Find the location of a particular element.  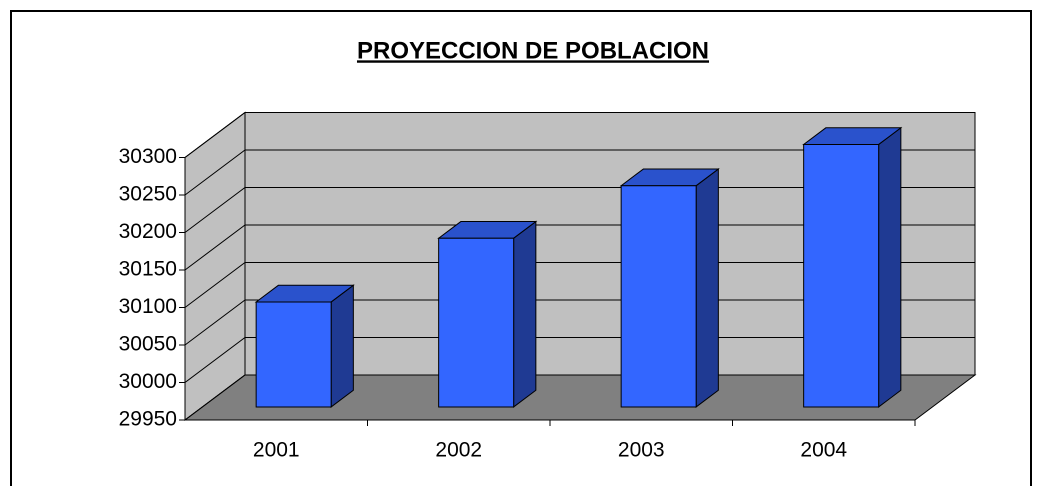

x-tick-label: 2003 is located at coordinates (641, 450).